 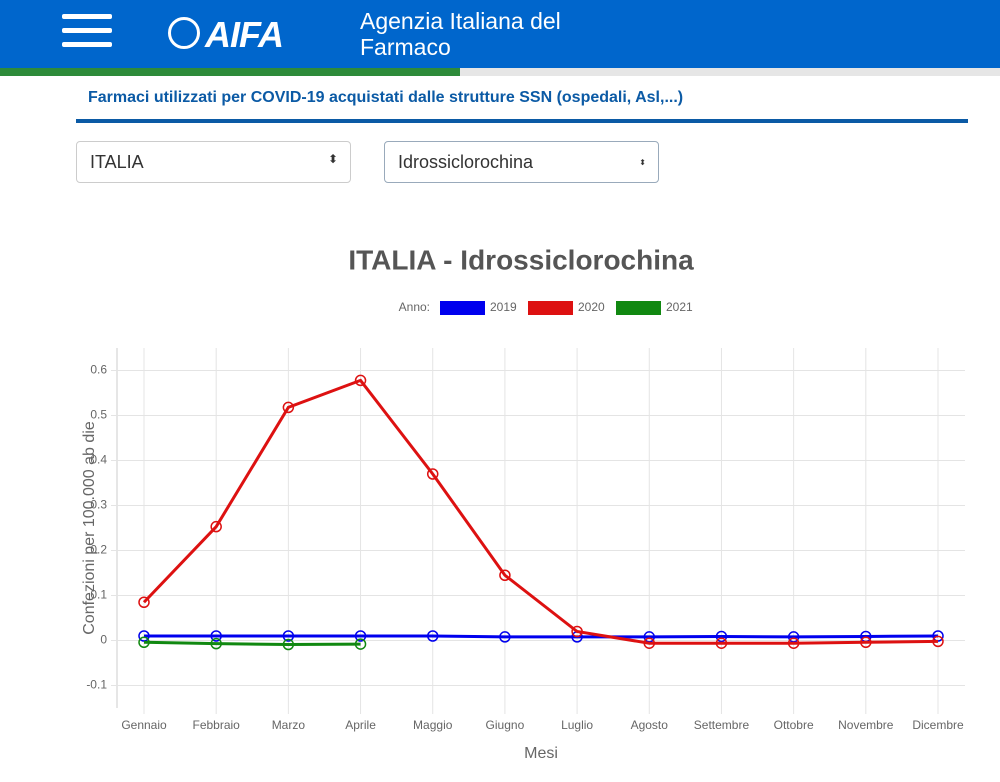 What do you see at coordinates (360, 725) in the screenshot?
I see `x-tick-label: Aprile` at bounding box center [360, 725].